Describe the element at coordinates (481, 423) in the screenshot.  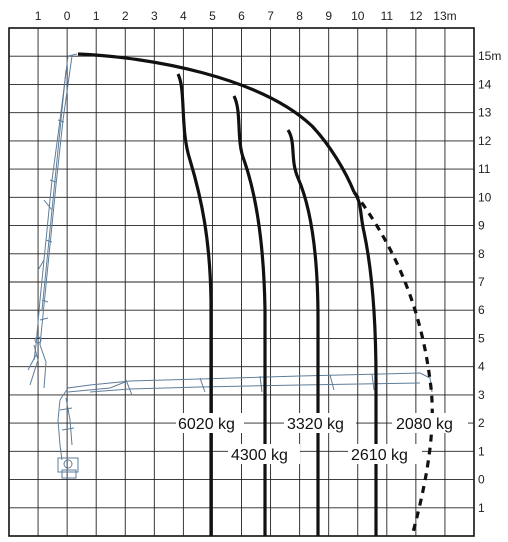
I see `y-tick-label: 2` at that location.